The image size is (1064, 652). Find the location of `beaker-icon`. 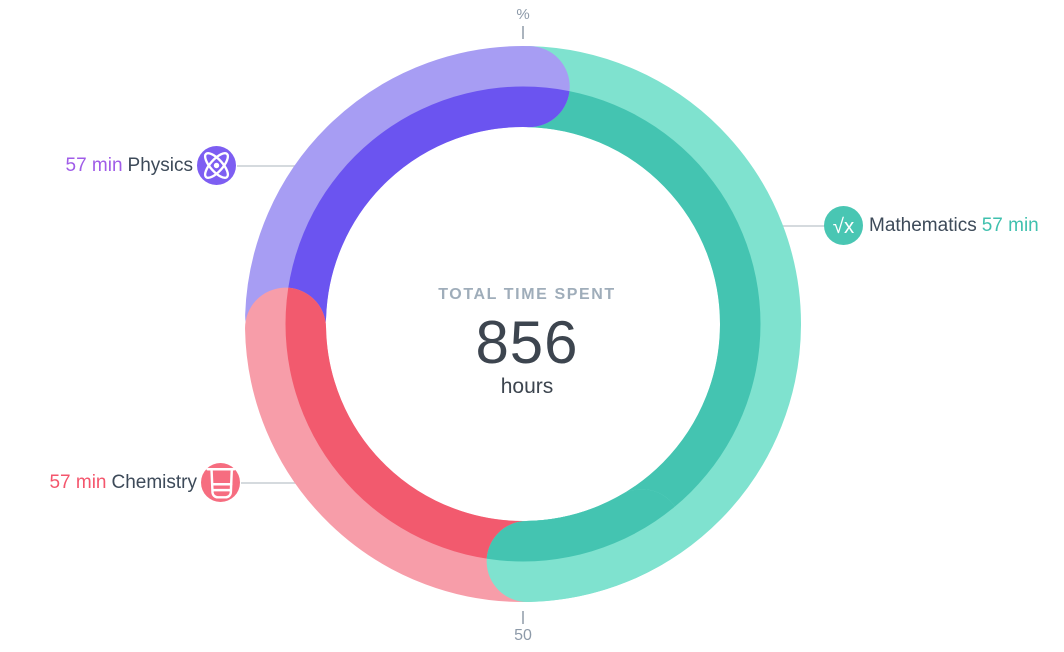

beaker-icon is located at coordinates (221, 483).